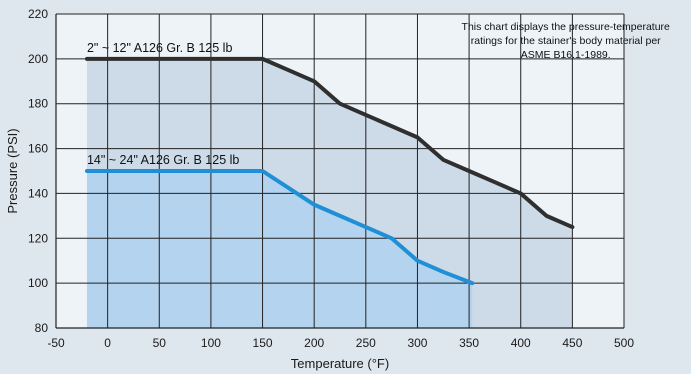 Image resolution: width=691 pixels, height=374 pixels. Describe the element at coordinates (211, 343) in the screenshot. I see `x-tick-label: 100` at that location.